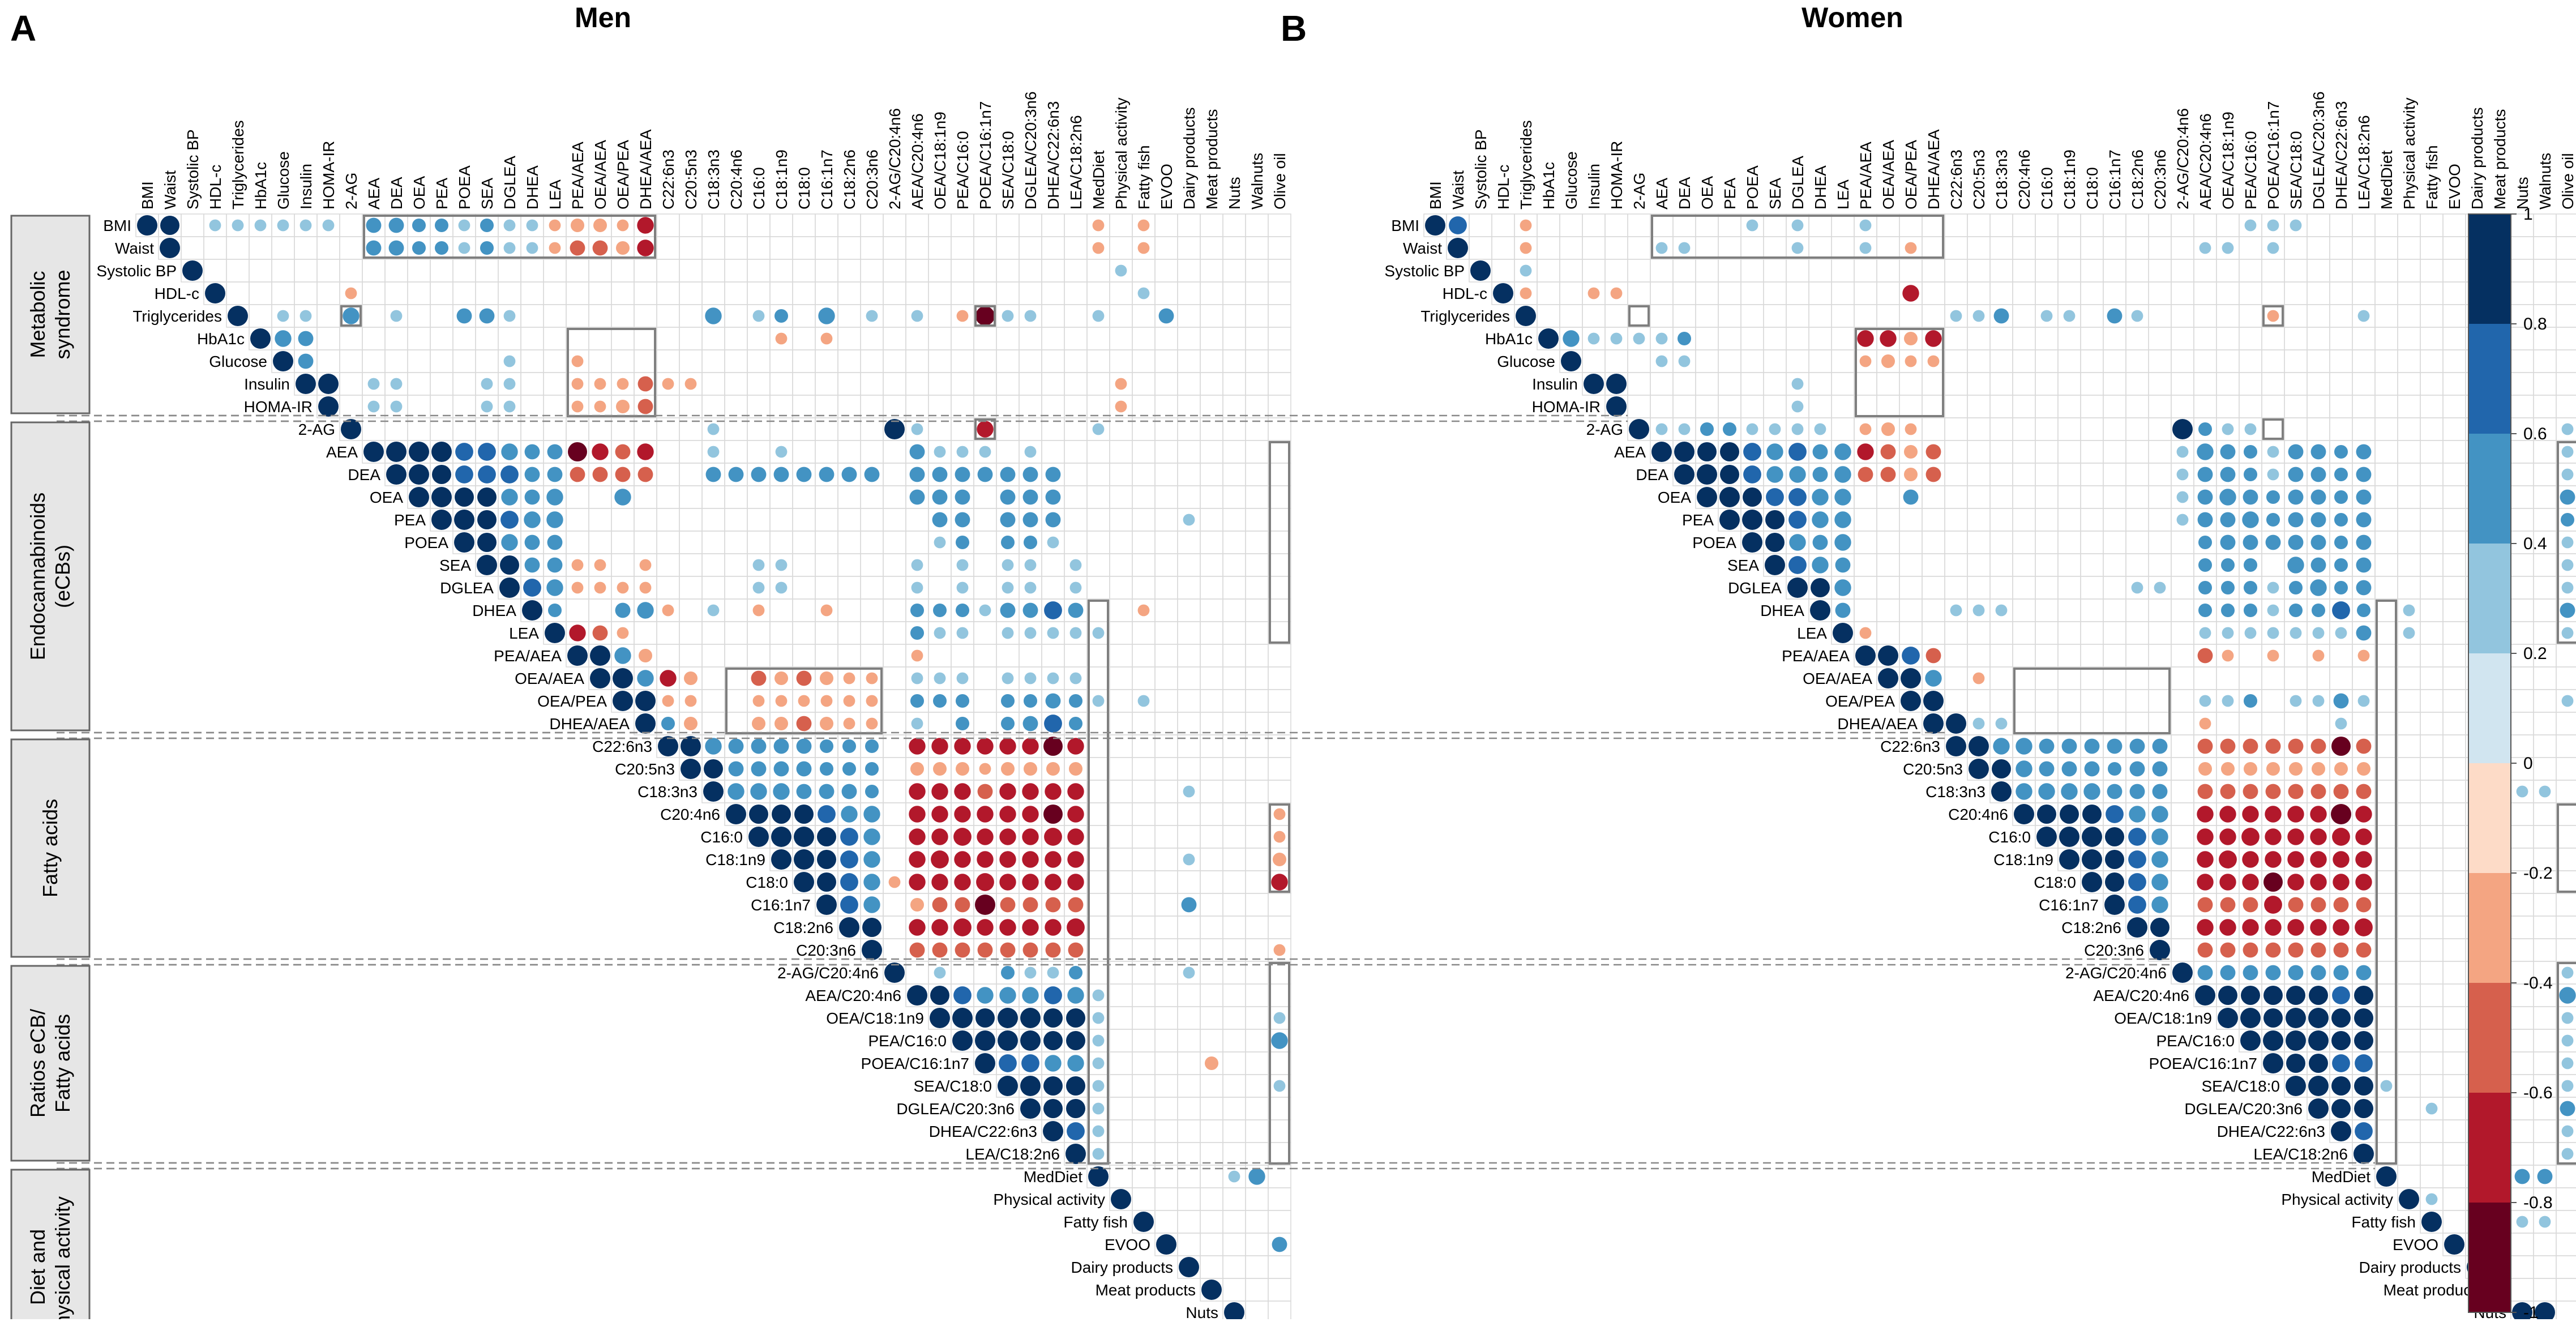  What do you see at coordinates (1008, 170) in the screenshot?
I see `column-label: SEA/C18:0` at bounding box center [1008, 170].